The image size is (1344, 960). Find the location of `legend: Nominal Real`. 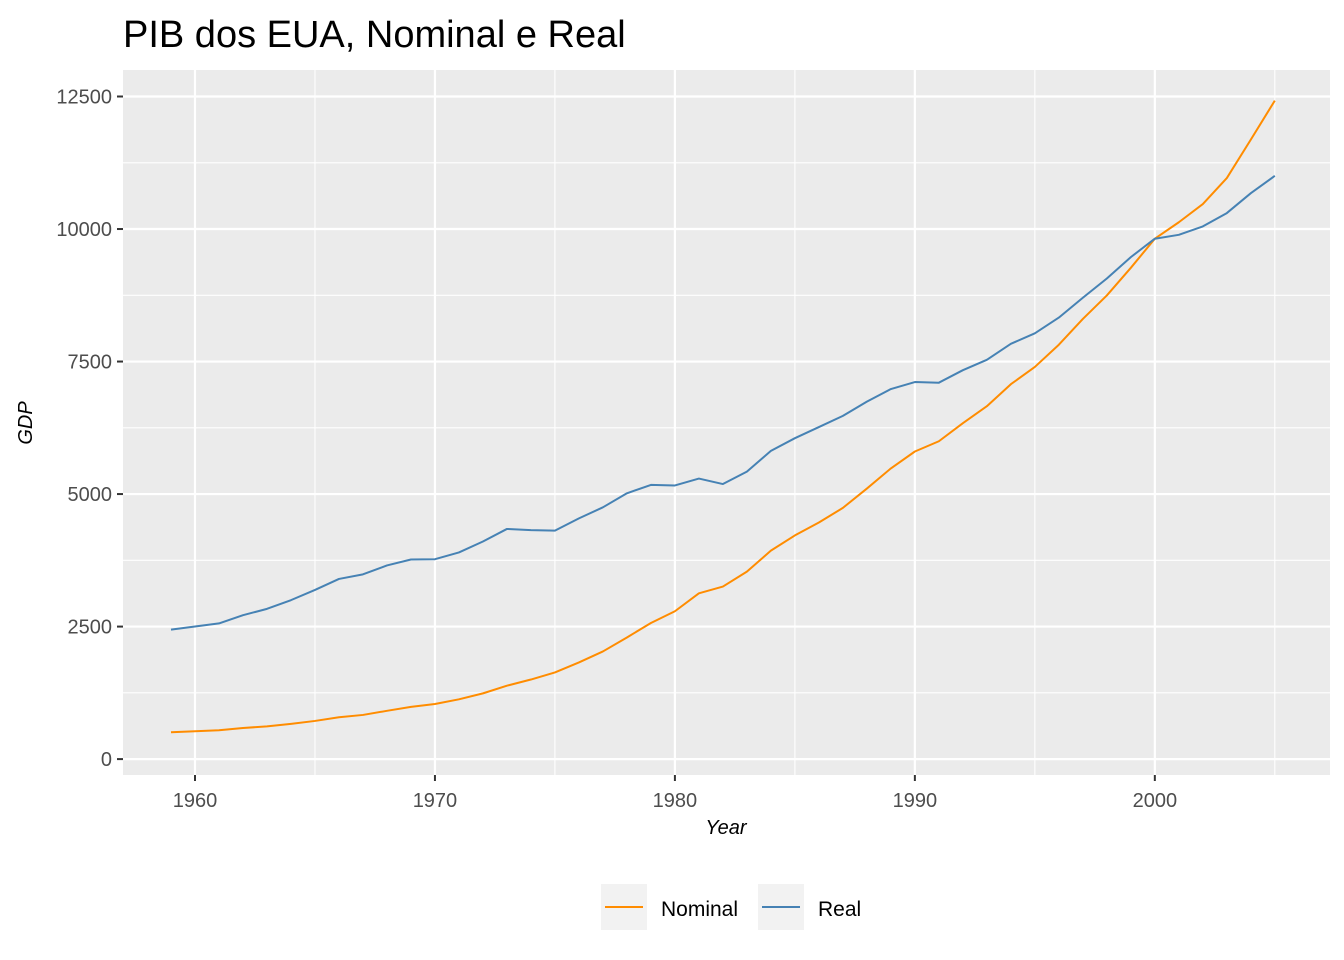

legend: Nominal Real is located at coordinates (731, 907).